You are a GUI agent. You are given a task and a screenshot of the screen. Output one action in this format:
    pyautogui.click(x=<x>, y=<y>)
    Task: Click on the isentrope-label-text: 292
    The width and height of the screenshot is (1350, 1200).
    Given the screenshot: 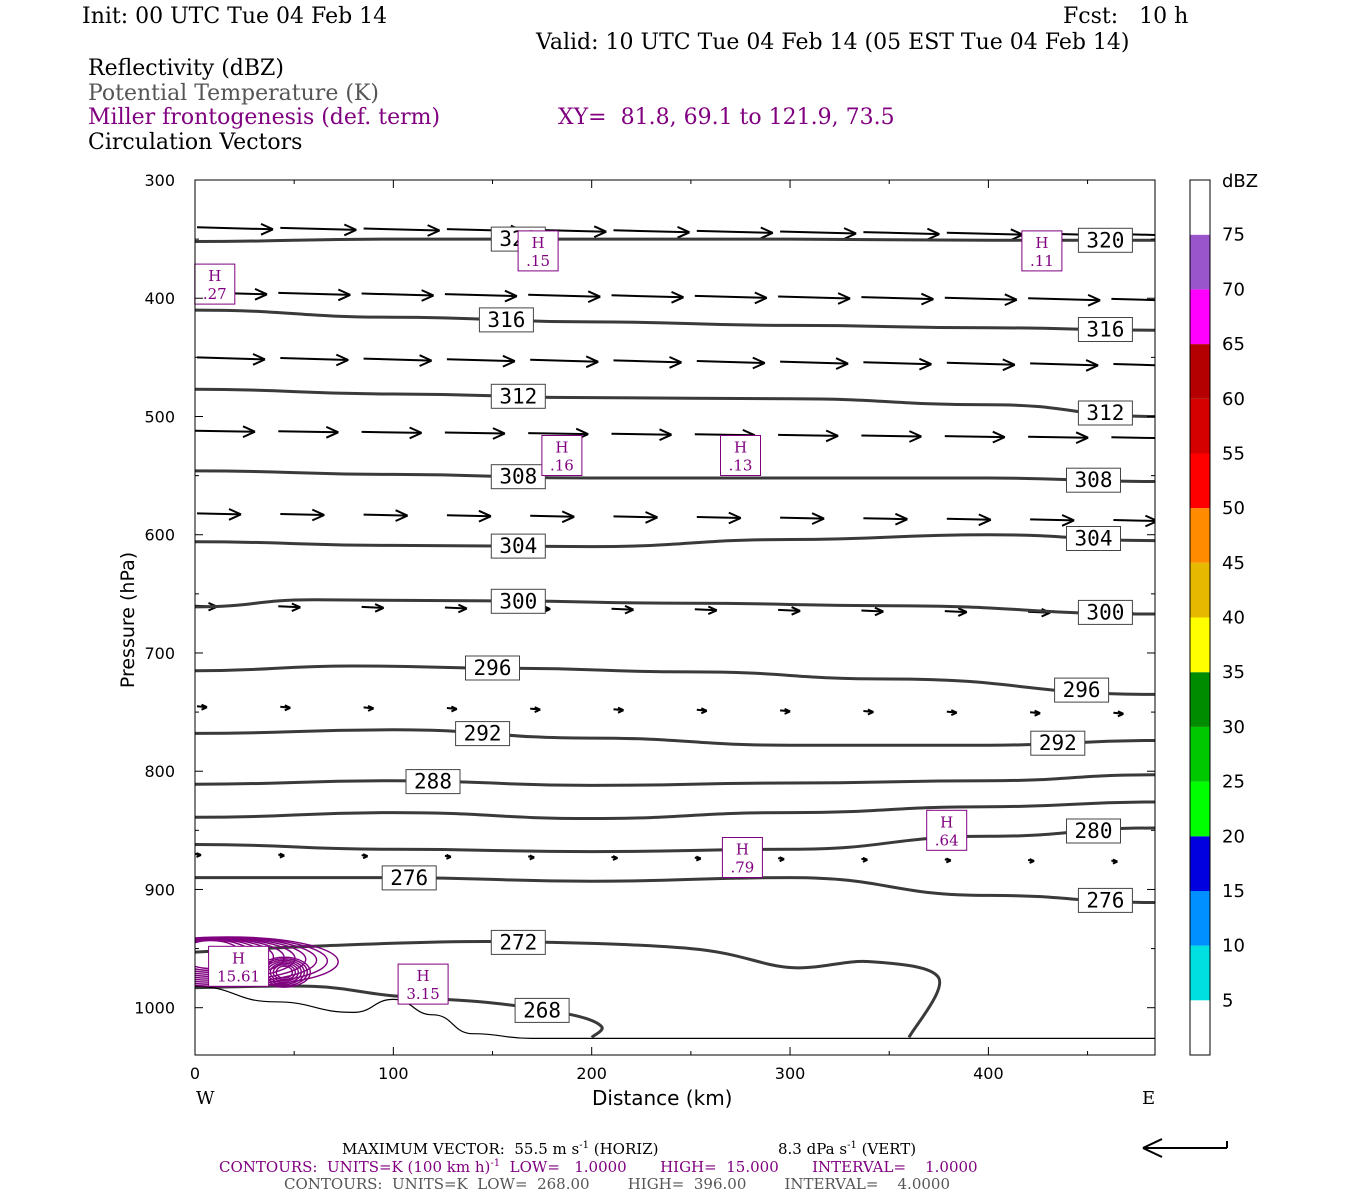 What is the action you would take?
    pyautogui.click(x=1058, y=743)
    